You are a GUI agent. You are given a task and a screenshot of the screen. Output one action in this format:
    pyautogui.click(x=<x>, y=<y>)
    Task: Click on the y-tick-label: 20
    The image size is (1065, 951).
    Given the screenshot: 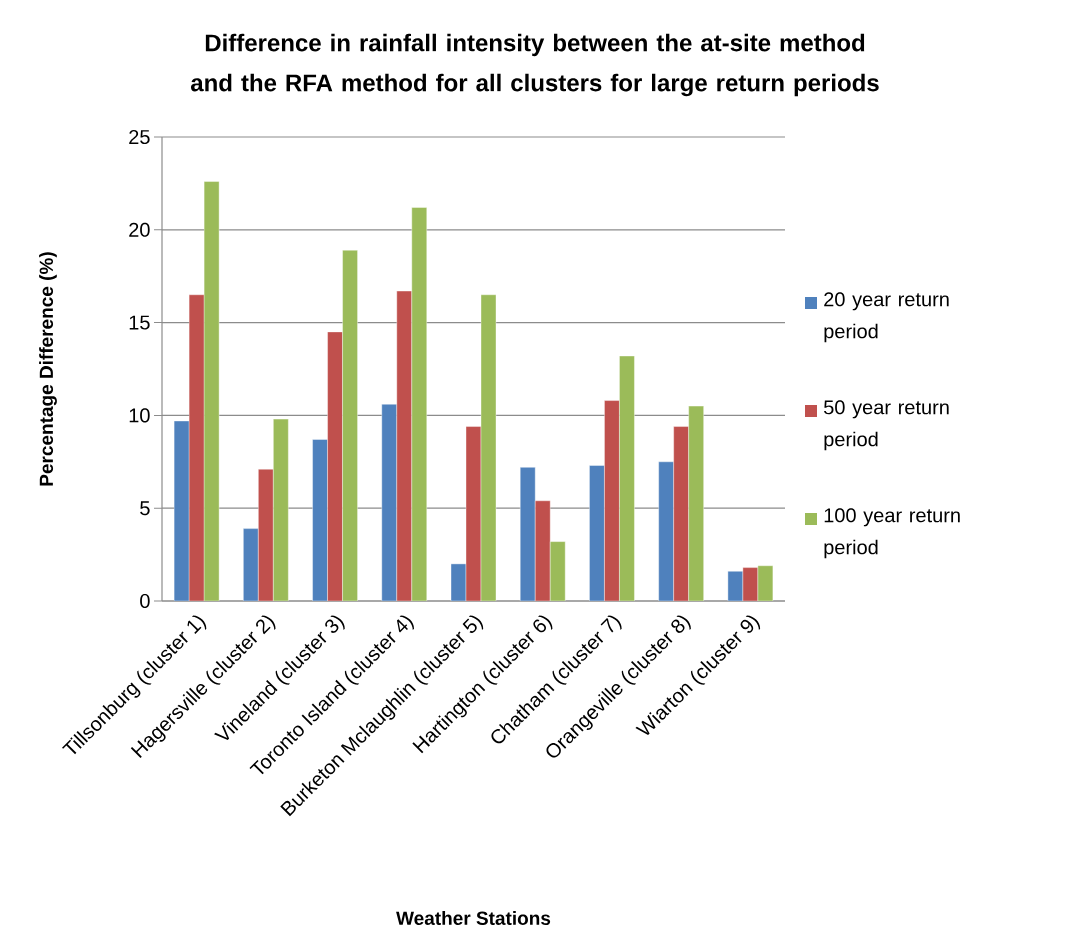 What is the action you would take?
    pyautogui.click(x=139, y=229)
    